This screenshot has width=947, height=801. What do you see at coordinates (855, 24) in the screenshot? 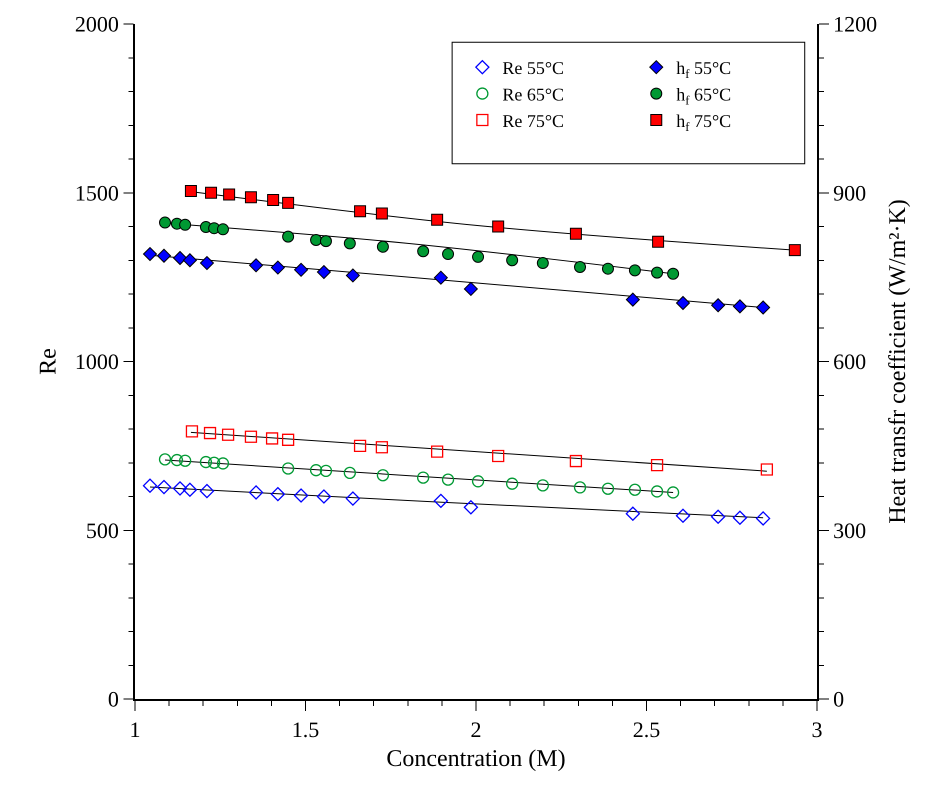
I see `y2-tick-label: 1200` at bounding box center [855, 24].